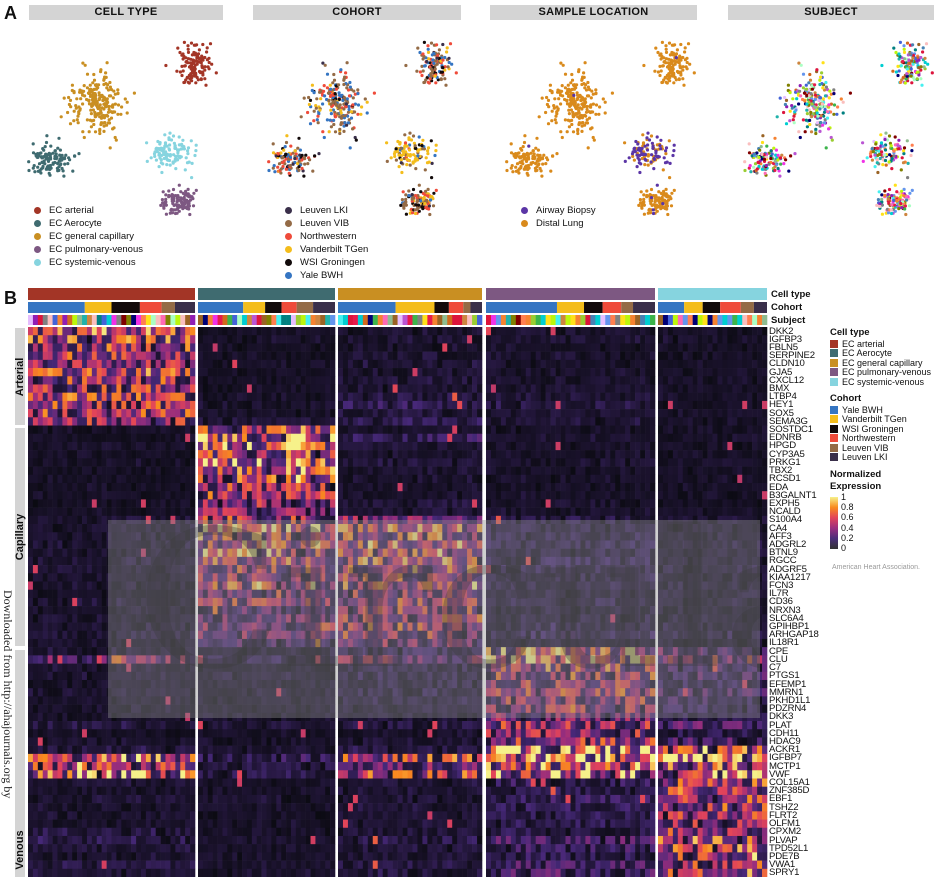 The width and height of the screenshot is (942, 878). I want to click on subject-annotation-cell, so click(45, 320).